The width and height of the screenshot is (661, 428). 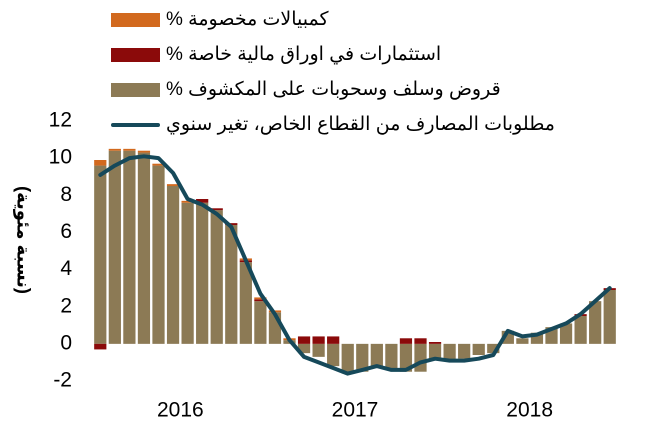 I want to click on y-tick-label: 12, so click(x=60, y=120).